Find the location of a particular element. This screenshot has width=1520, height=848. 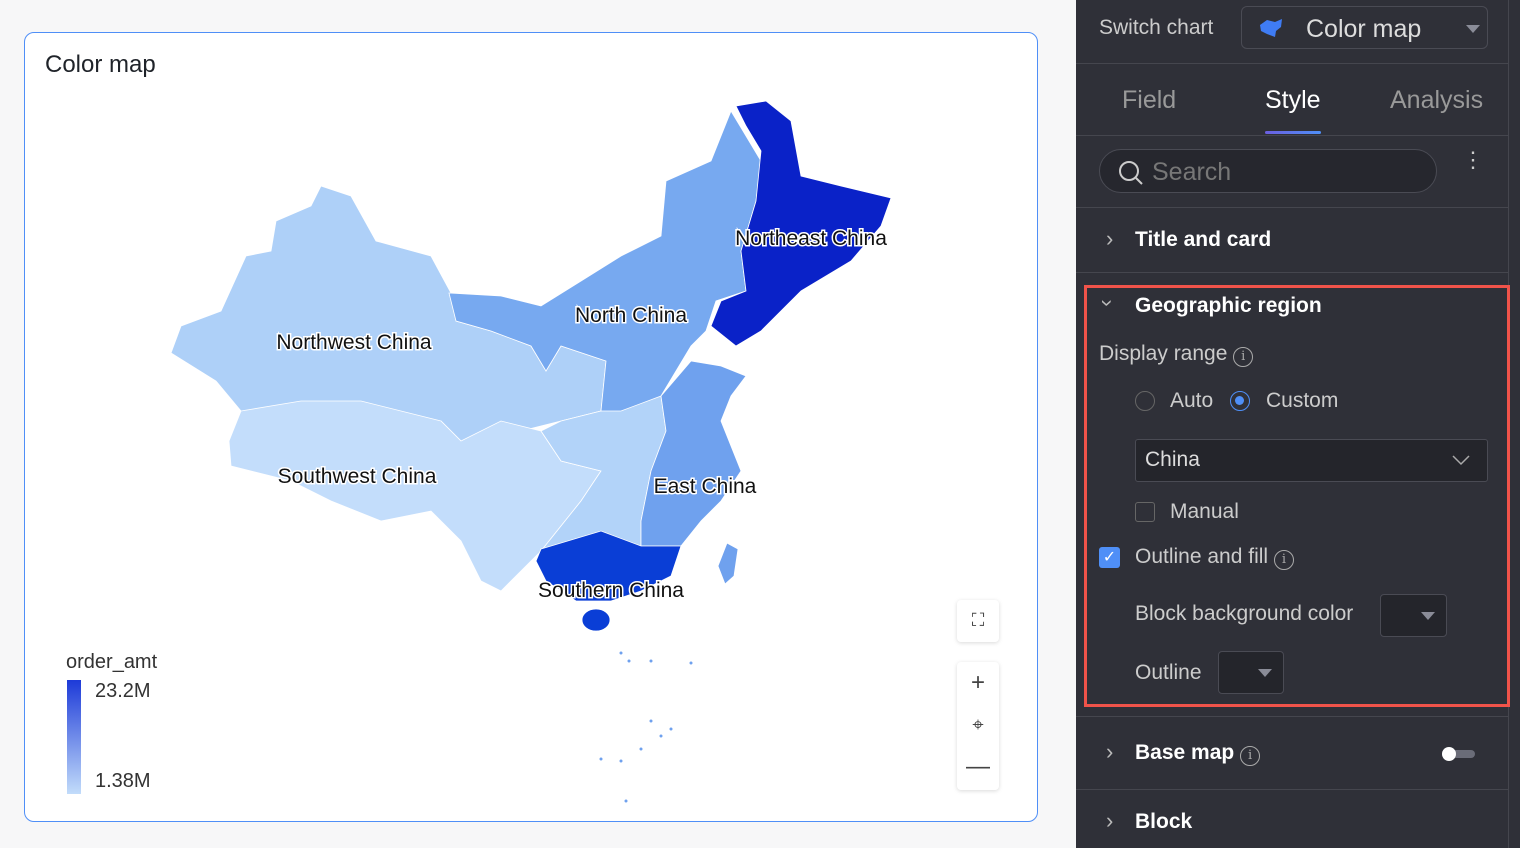

region-hainan is located at coordinates (596, 620).